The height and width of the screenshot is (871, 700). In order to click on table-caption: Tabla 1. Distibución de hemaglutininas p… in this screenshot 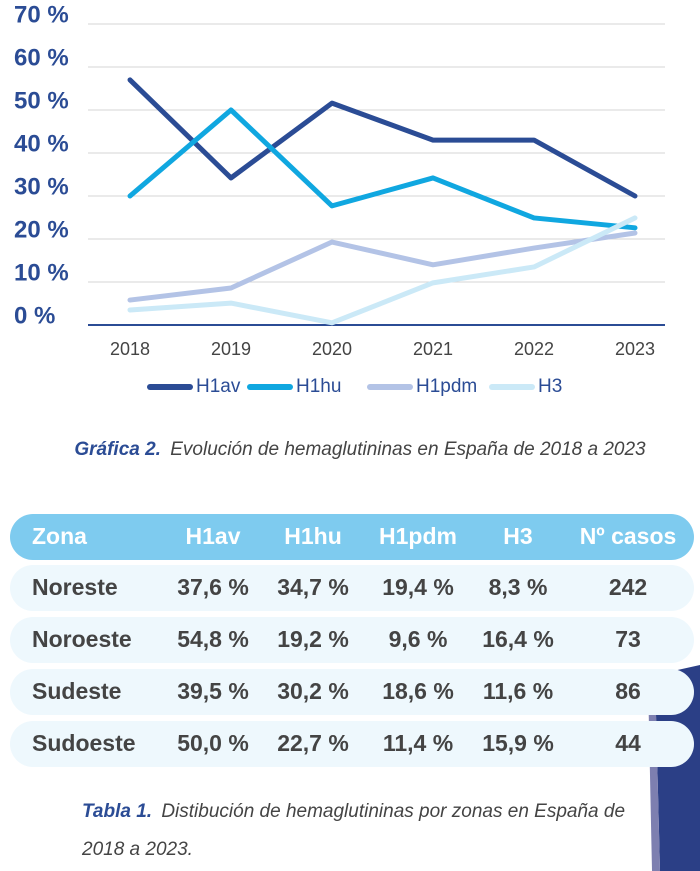, I will do `click(353, 811)`.